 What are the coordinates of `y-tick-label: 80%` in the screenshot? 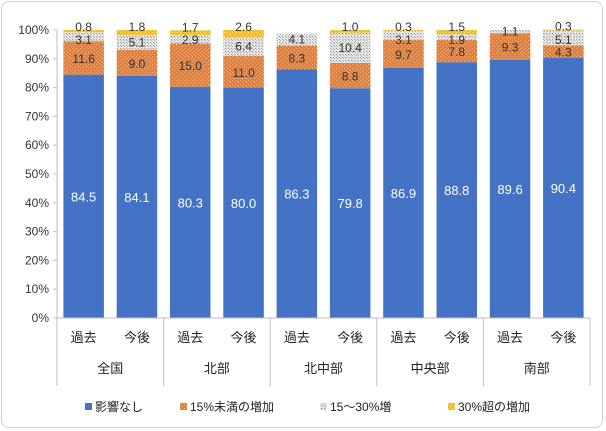 It's located at (37, 88).